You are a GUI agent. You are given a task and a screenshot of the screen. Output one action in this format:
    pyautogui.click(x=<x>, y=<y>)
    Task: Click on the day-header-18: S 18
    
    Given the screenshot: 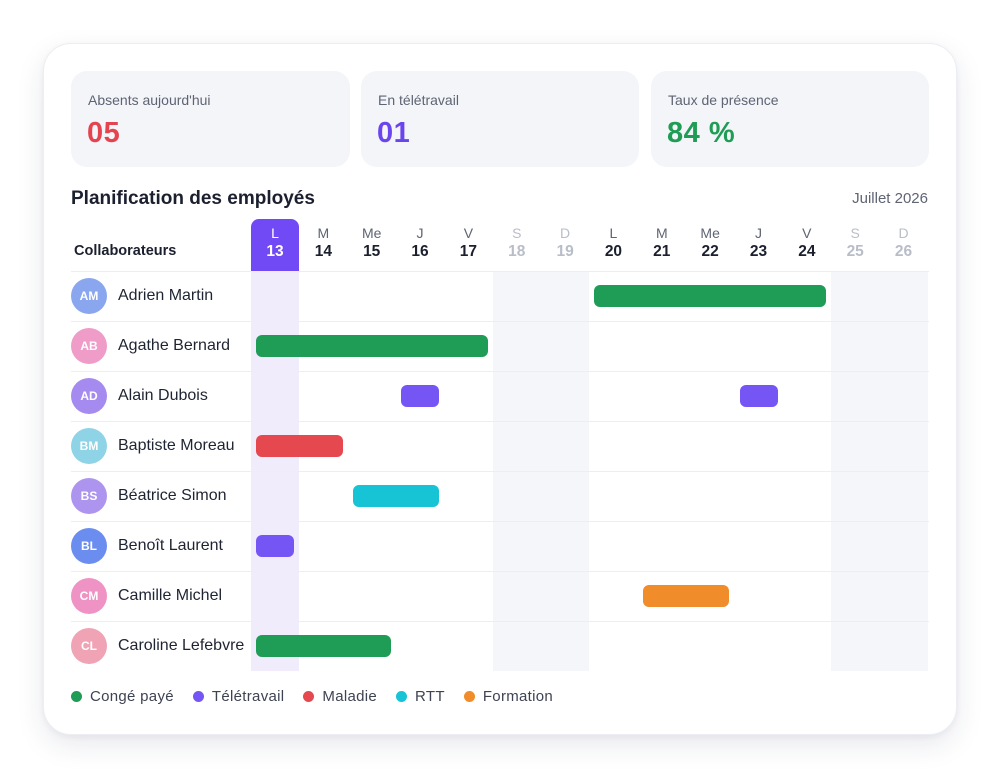 What is the action you would take?
    pyautogui.click(x=517, y=245)
    